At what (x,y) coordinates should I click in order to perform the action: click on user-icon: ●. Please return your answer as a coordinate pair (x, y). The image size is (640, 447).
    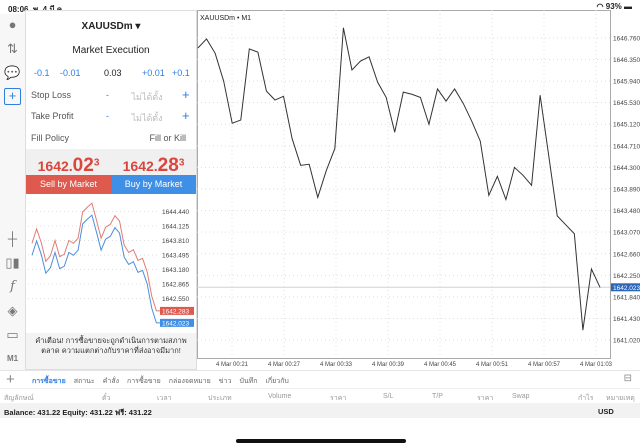
    Looking at the image, I should click on (12, 24).